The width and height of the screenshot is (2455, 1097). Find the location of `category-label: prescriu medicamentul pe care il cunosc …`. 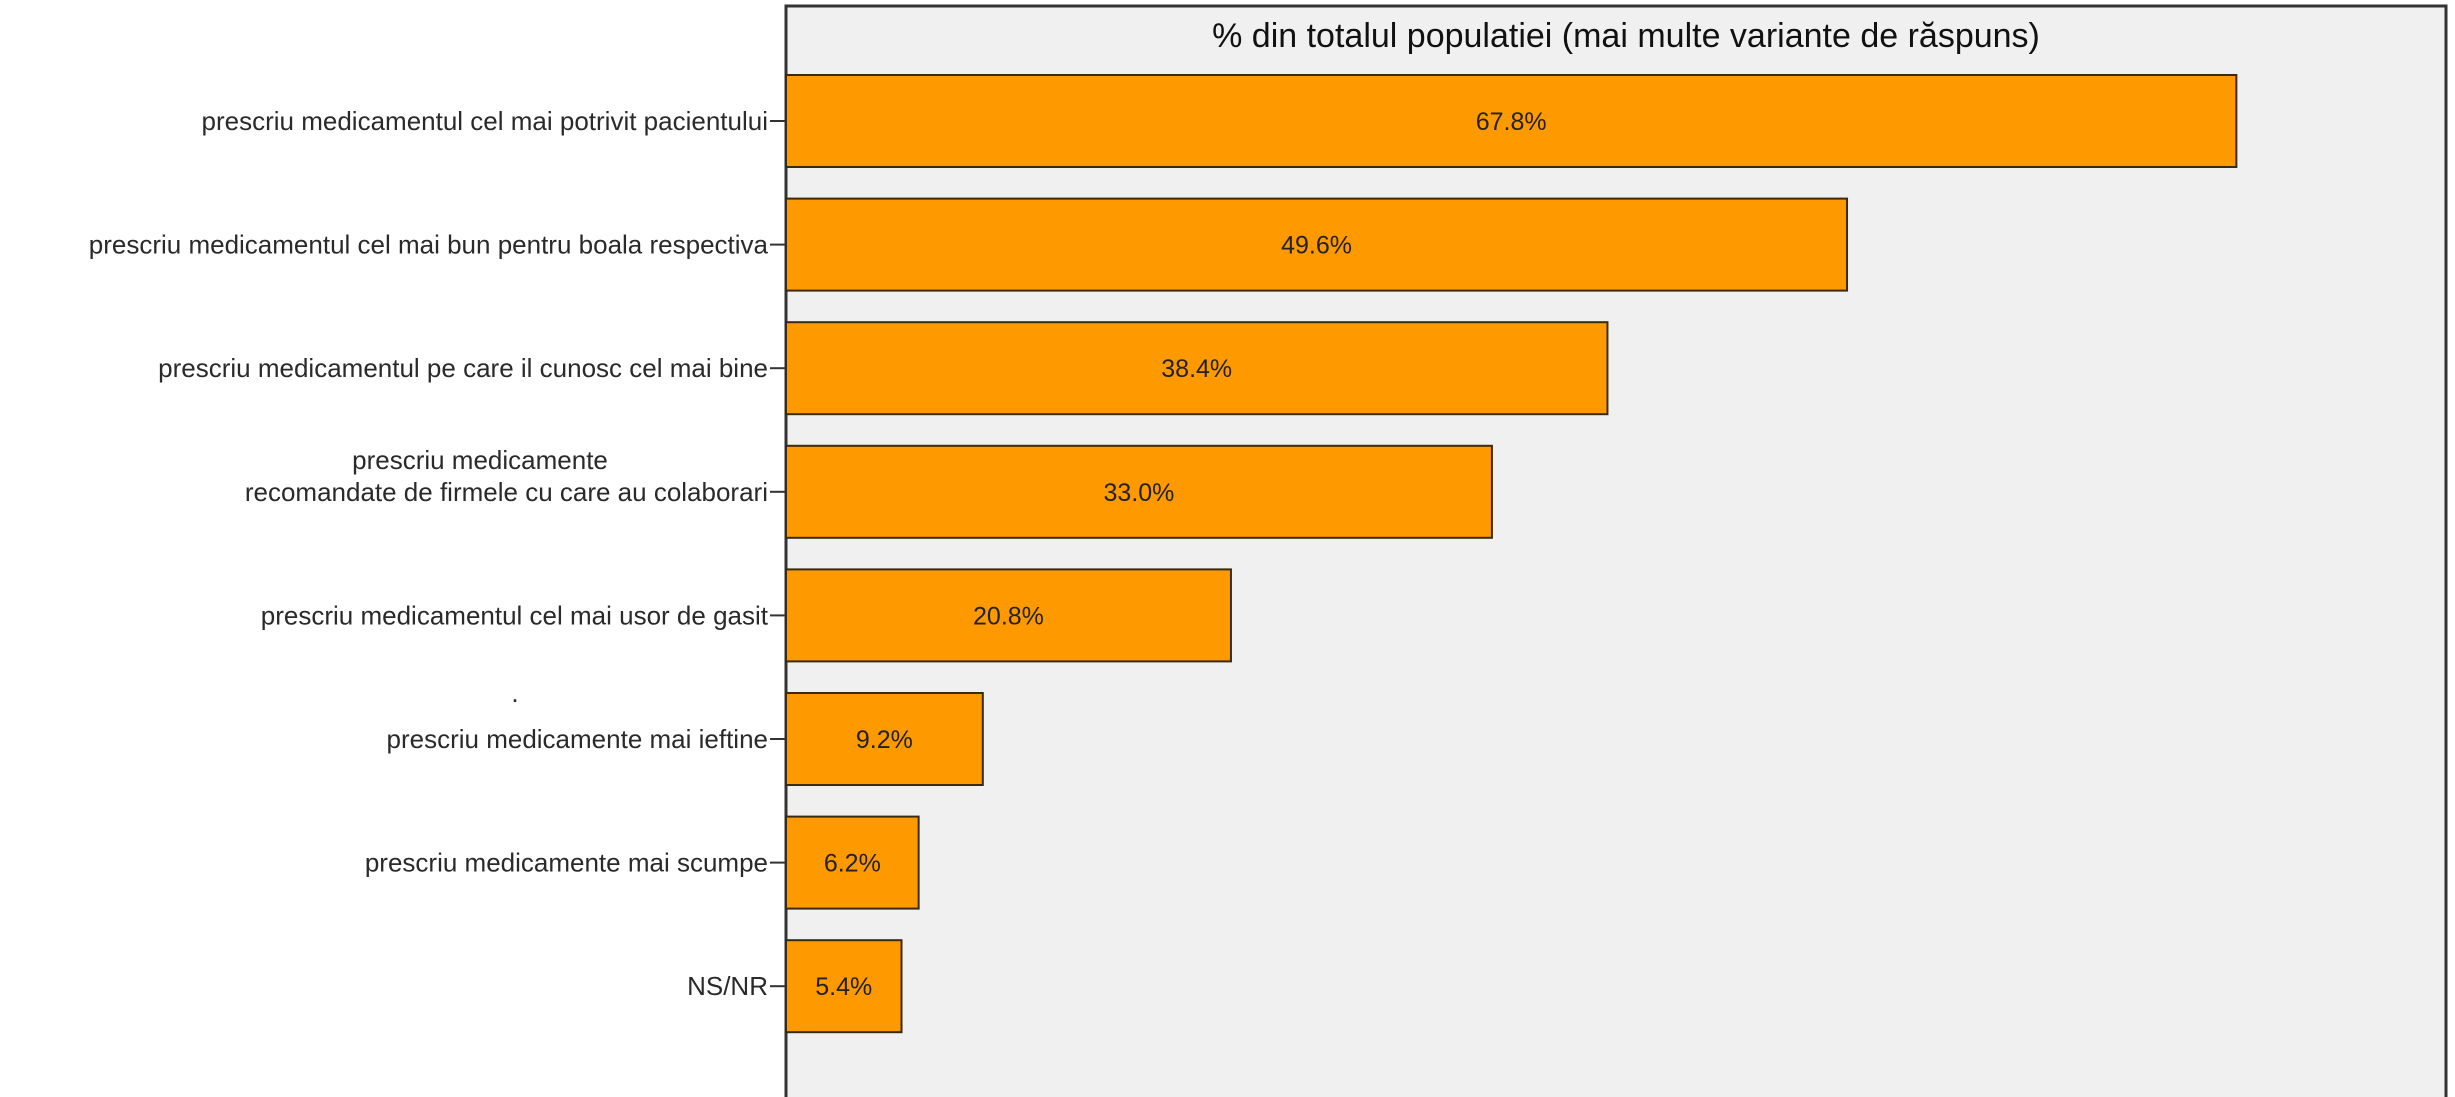

category-label: prescriu medicamentul pe care il cunosc … is located at coordinates (463, 368).